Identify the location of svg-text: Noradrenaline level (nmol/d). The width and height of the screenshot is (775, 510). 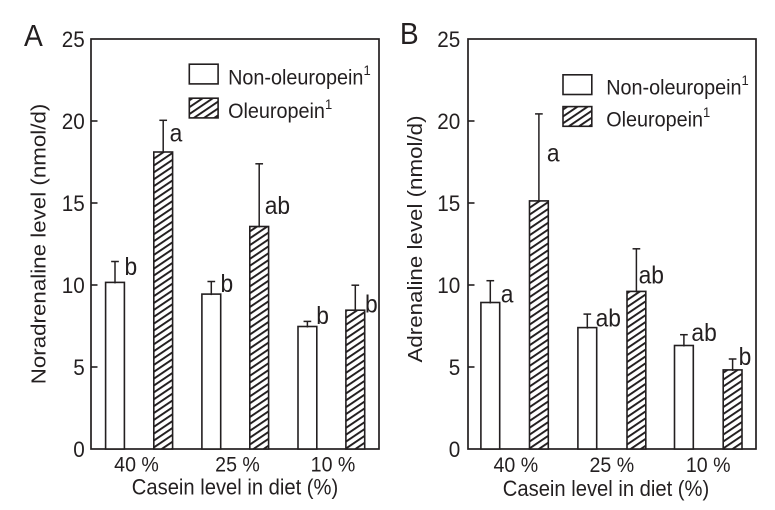
(38, 244).